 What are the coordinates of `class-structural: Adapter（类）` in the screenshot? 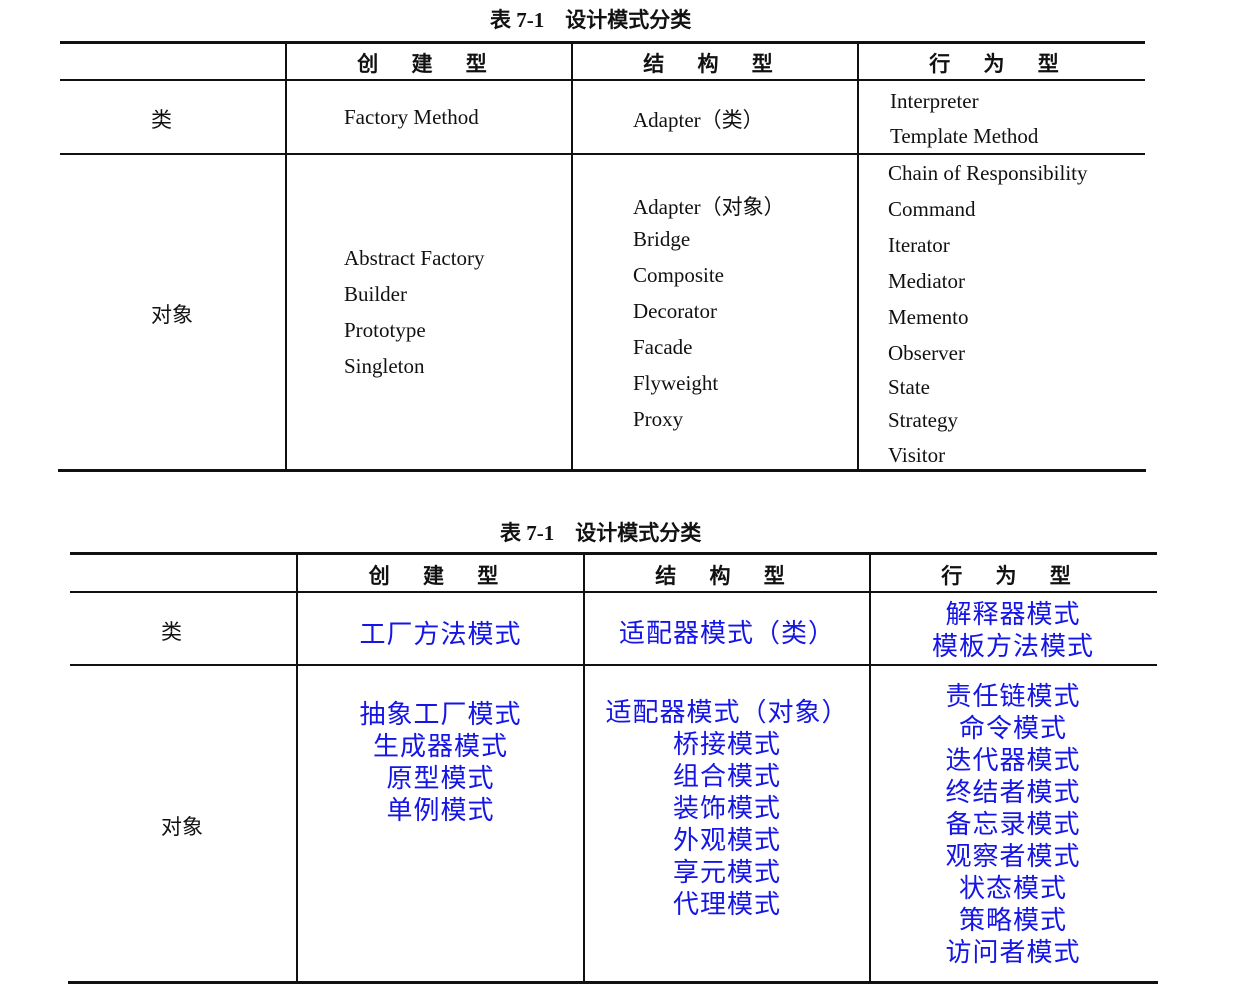 It's located at (698, 122).